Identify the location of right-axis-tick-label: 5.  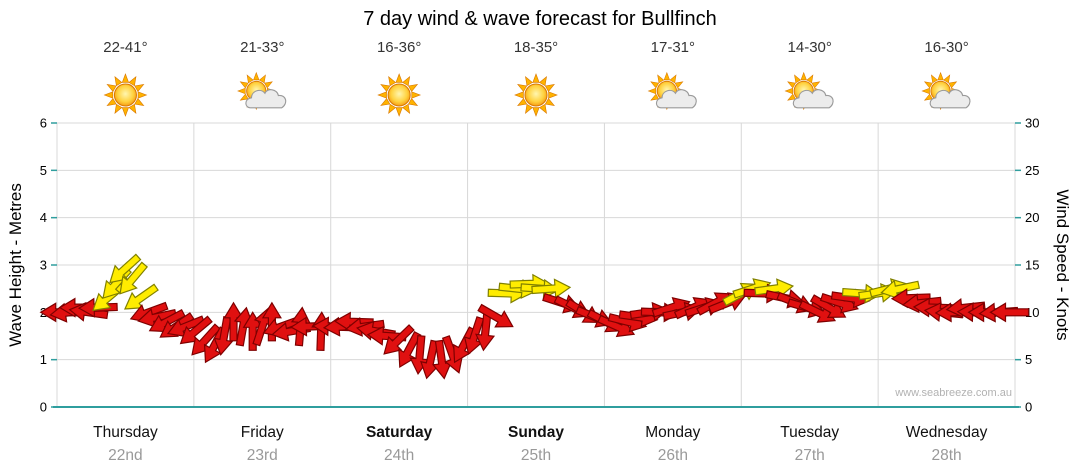
(1028, 359).